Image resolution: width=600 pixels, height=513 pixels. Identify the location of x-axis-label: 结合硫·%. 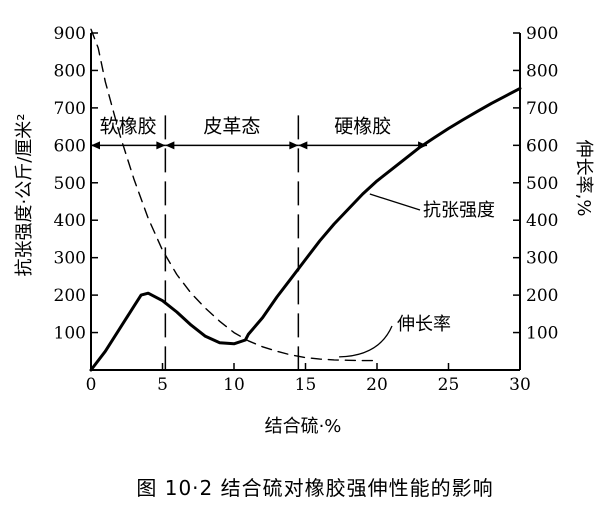
(303, 426).